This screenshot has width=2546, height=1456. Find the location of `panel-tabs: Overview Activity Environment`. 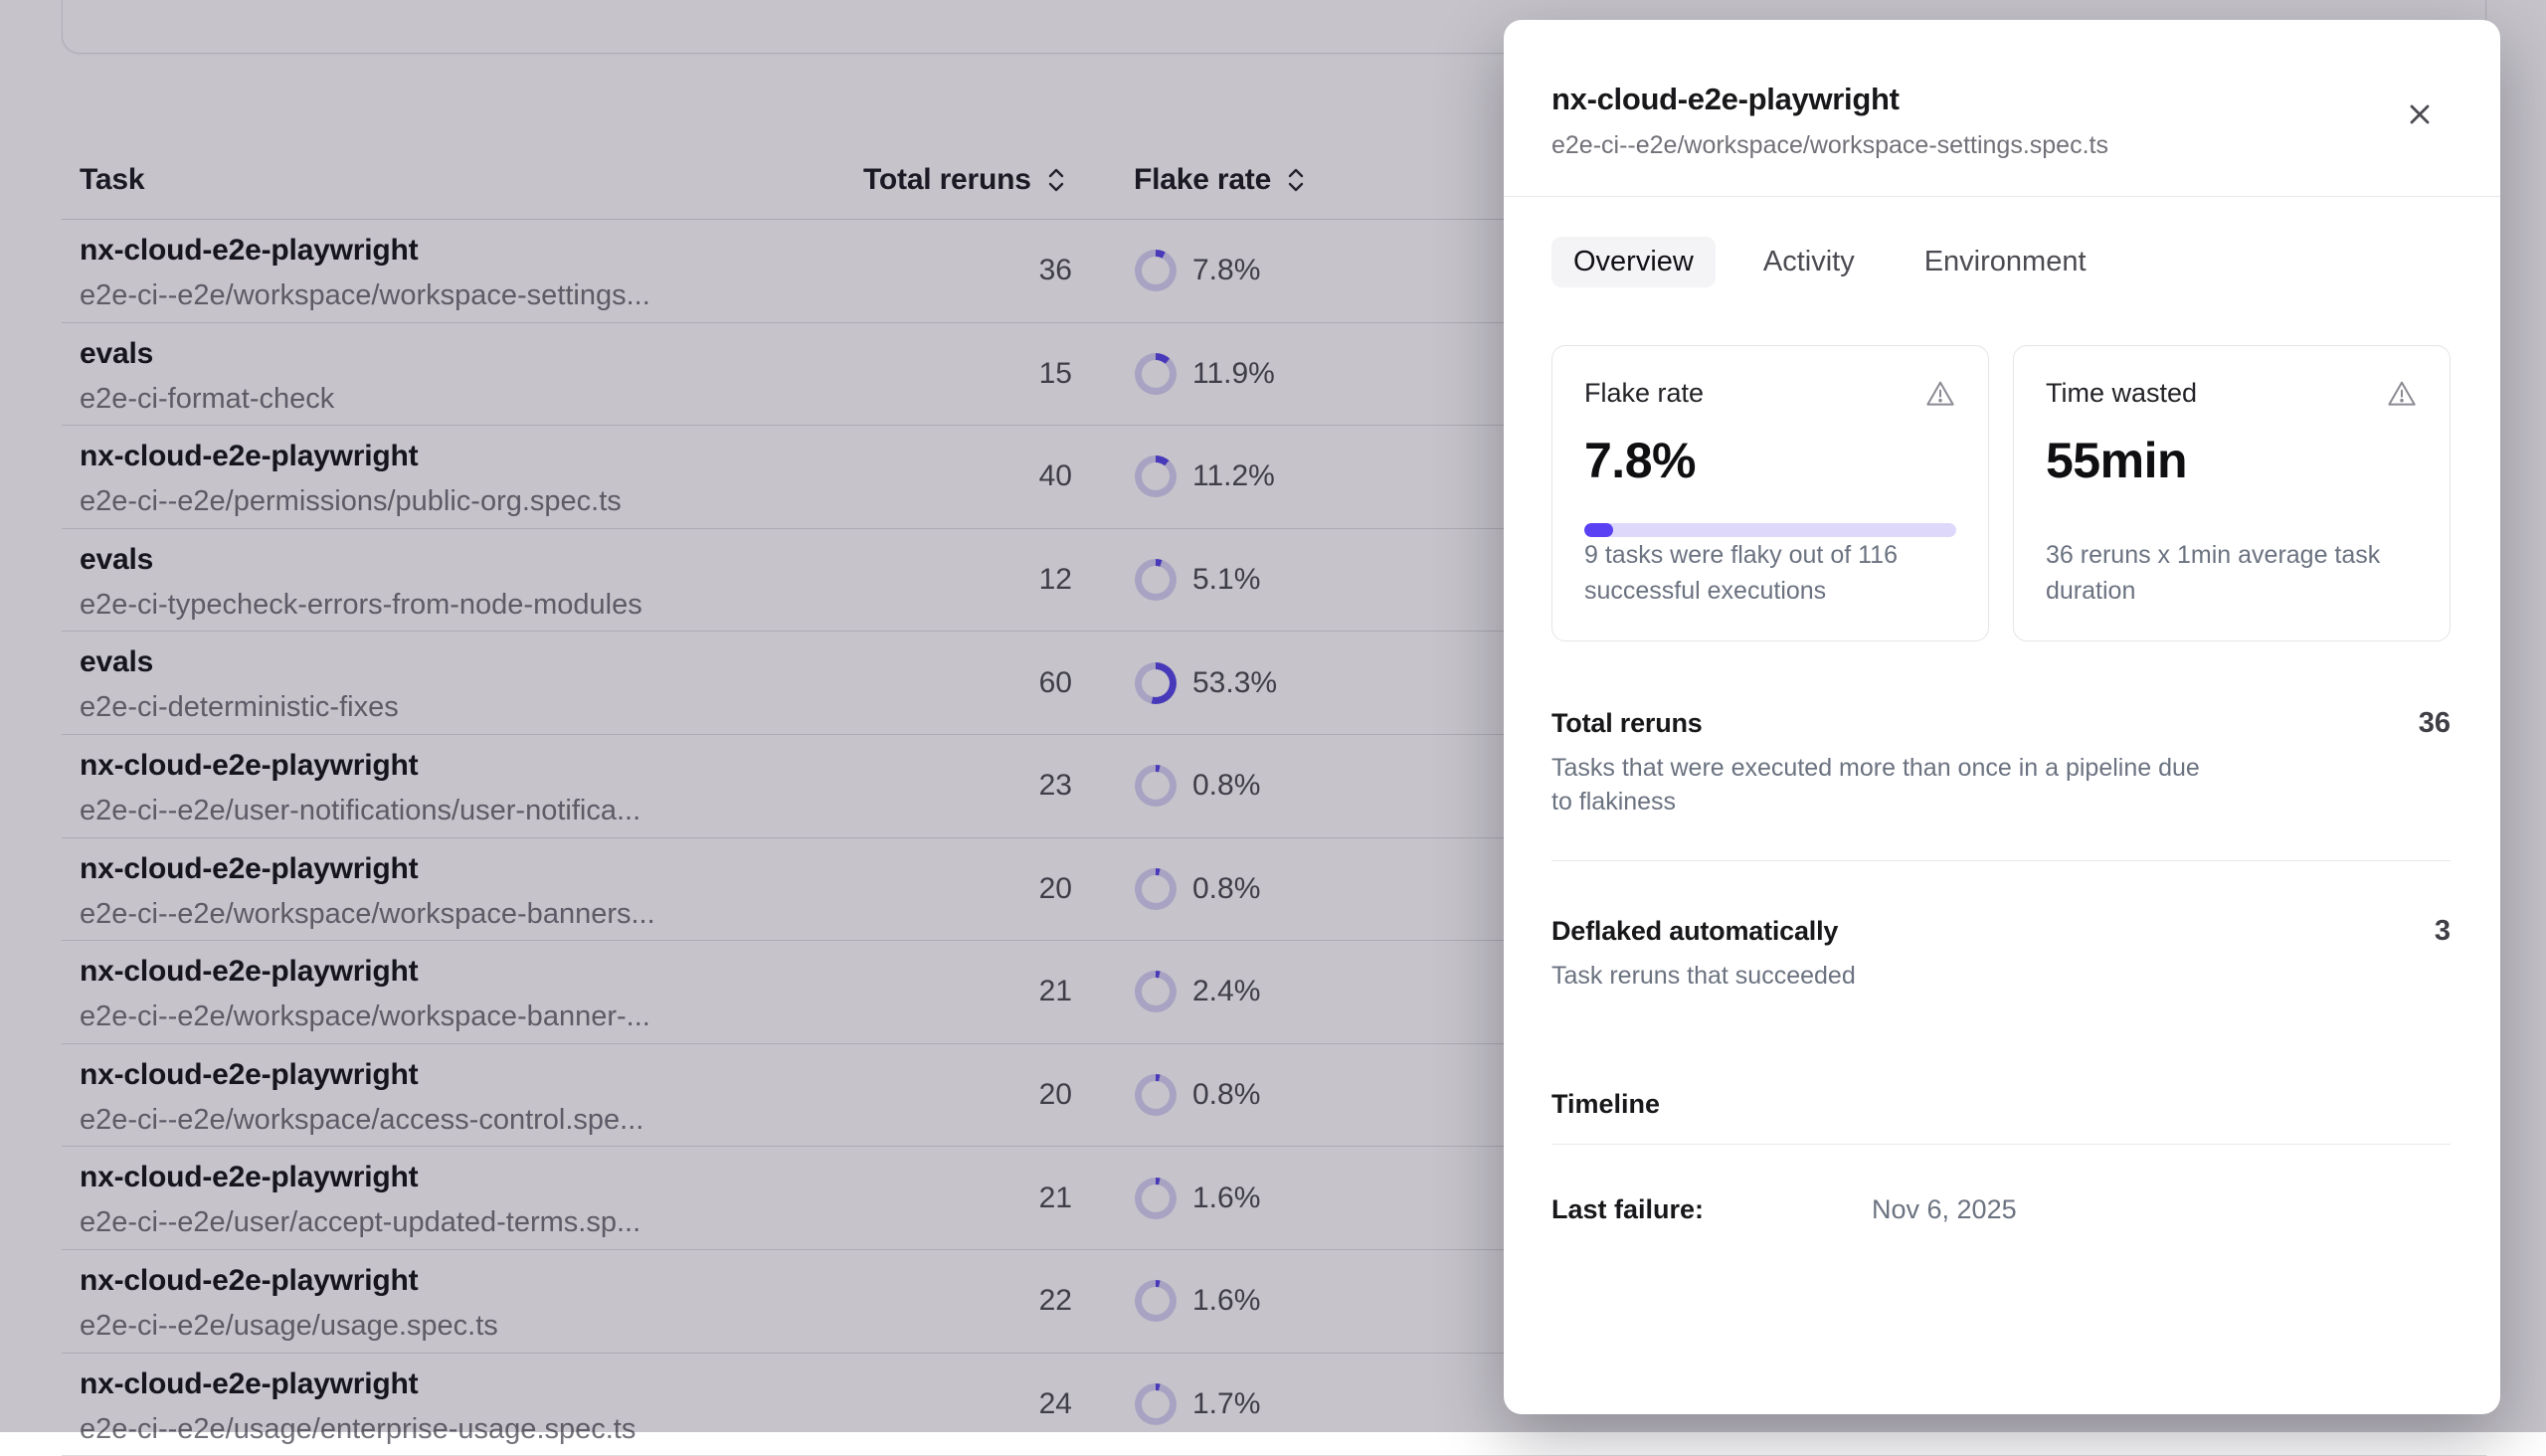

panel-tabs: Overview Activity Environment is located at coordinates (2002, 262).